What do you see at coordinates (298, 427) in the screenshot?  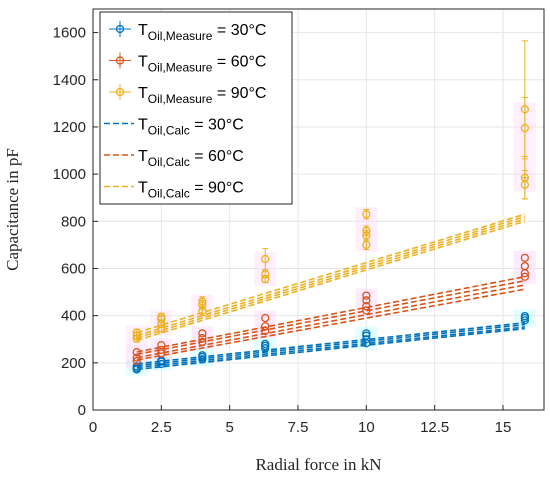 I see `x-tick-label: 7.5` at bounding box center [298, 427].